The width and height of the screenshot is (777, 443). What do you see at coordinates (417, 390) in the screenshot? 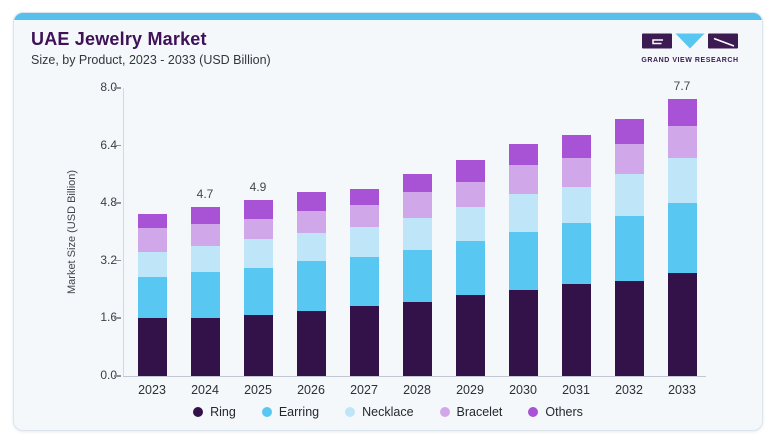
I see `x-tick-label: 2028` at bounding box center [417, 390].